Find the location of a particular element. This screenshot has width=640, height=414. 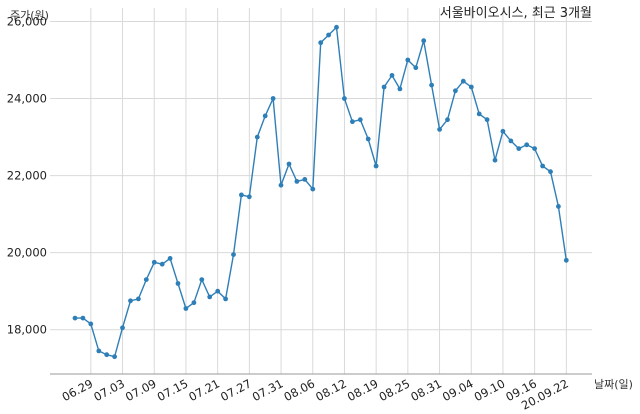

x-tick-label: 08.19 is located at coordinates (363, 390).